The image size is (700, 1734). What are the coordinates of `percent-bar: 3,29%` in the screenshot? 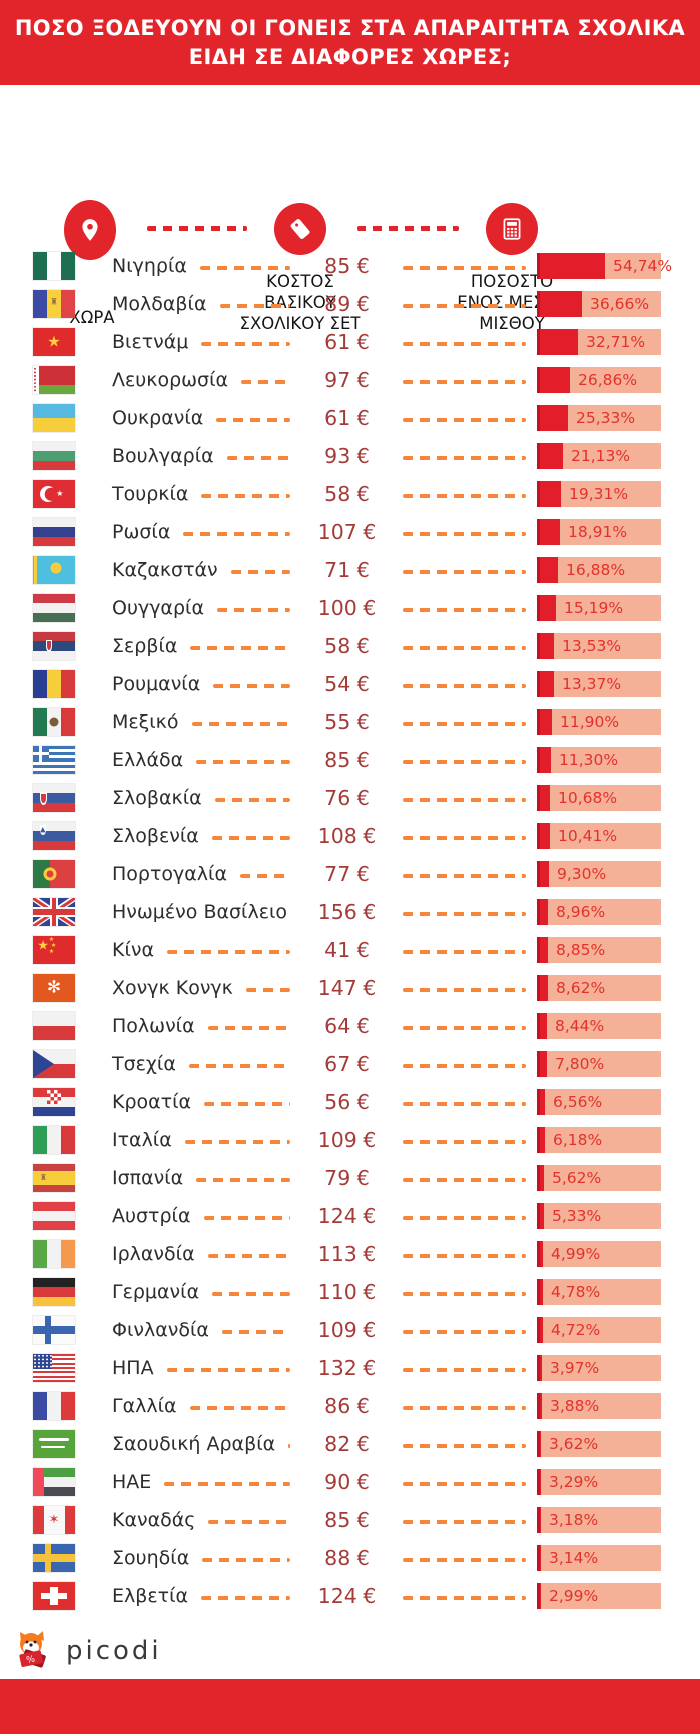 It's located at (599, 1482).